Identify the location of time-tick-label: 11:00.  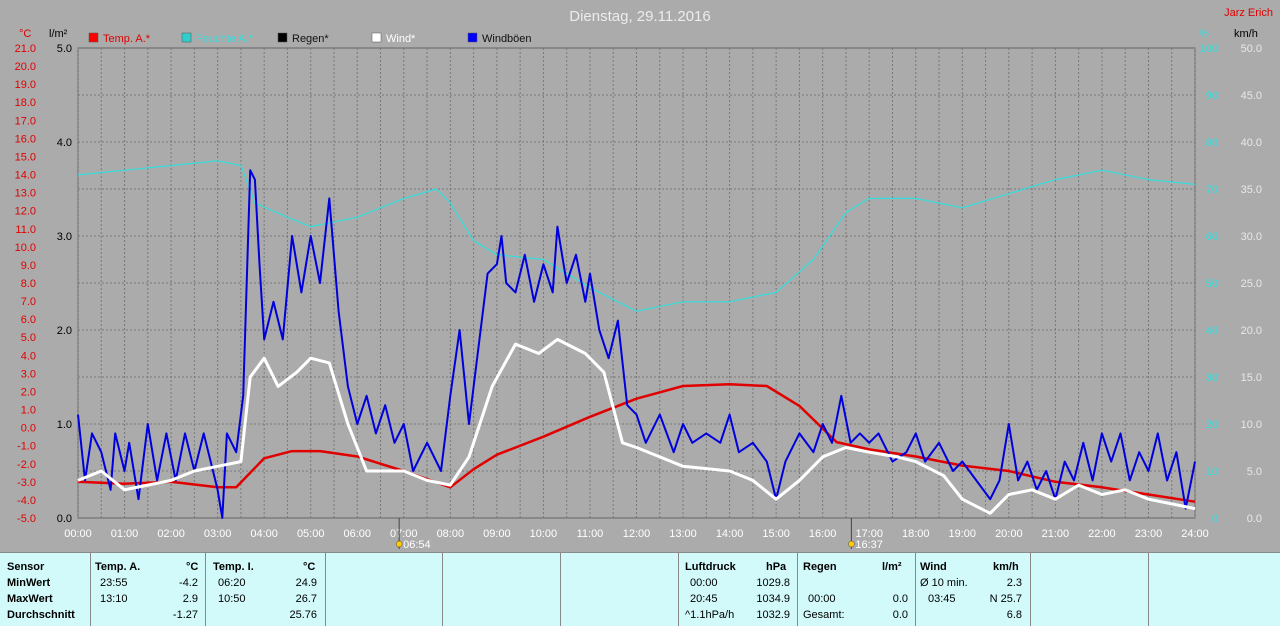
(590, 534).